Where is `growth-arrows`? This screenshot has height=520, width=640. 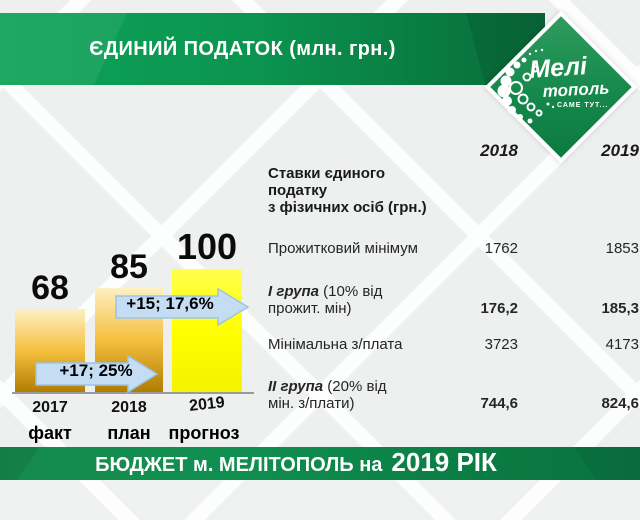 growth-arrows is located at coordinates (142, 340).